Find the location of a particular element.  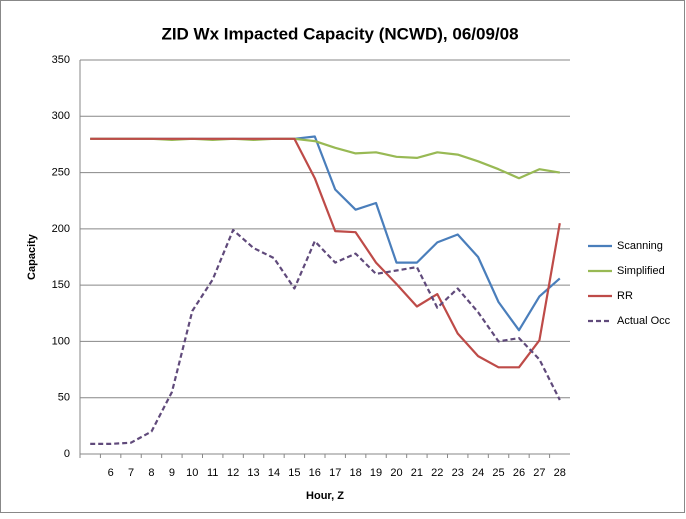

y-tick-label: 0 is located at coordinates (67, 454).